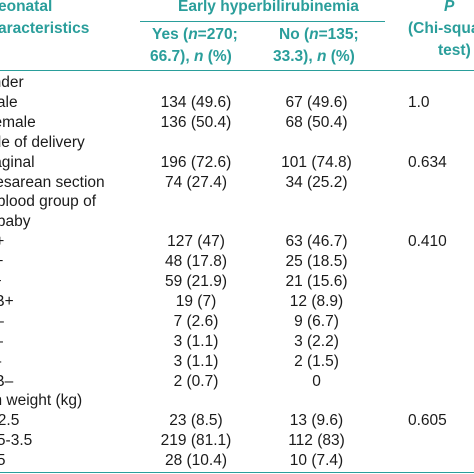  What do you see at coordinates (195, 34) in the screenshot?
I see `header-yes-line1: Yes (n=270;` at bounding box center [195, 34].